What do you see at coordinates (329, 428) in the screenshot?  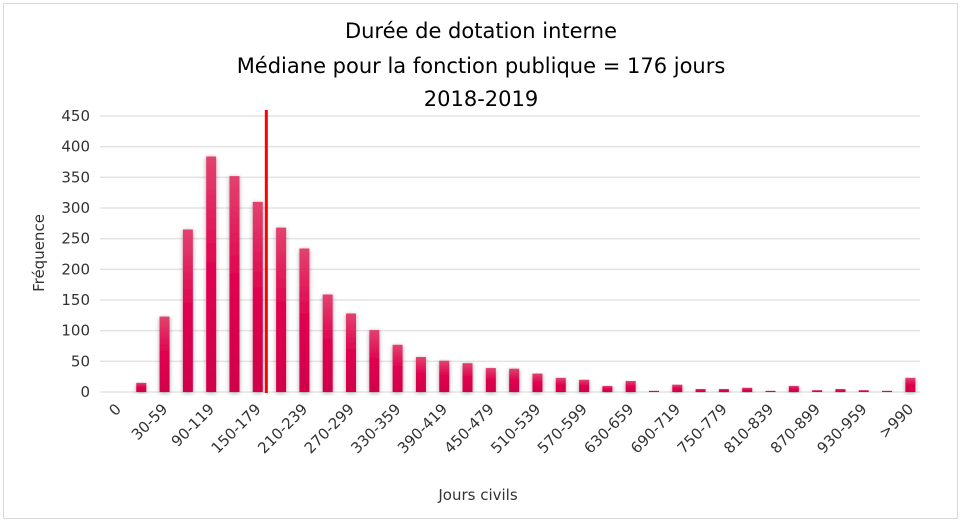 I see `x-tick-label: 270-299` at bounding box center [329, 428].